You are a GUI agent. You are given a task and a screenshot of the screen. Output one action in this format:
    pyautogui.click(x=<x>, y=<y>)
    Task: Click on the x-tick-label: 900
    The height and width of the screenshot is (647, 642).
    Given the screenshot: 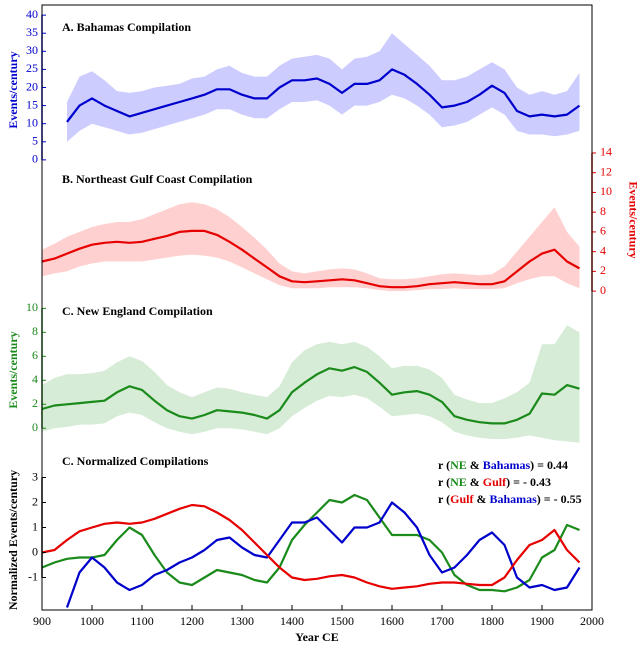 What is the action you would take?
    pyautogui.click(x=42, y=621)
    